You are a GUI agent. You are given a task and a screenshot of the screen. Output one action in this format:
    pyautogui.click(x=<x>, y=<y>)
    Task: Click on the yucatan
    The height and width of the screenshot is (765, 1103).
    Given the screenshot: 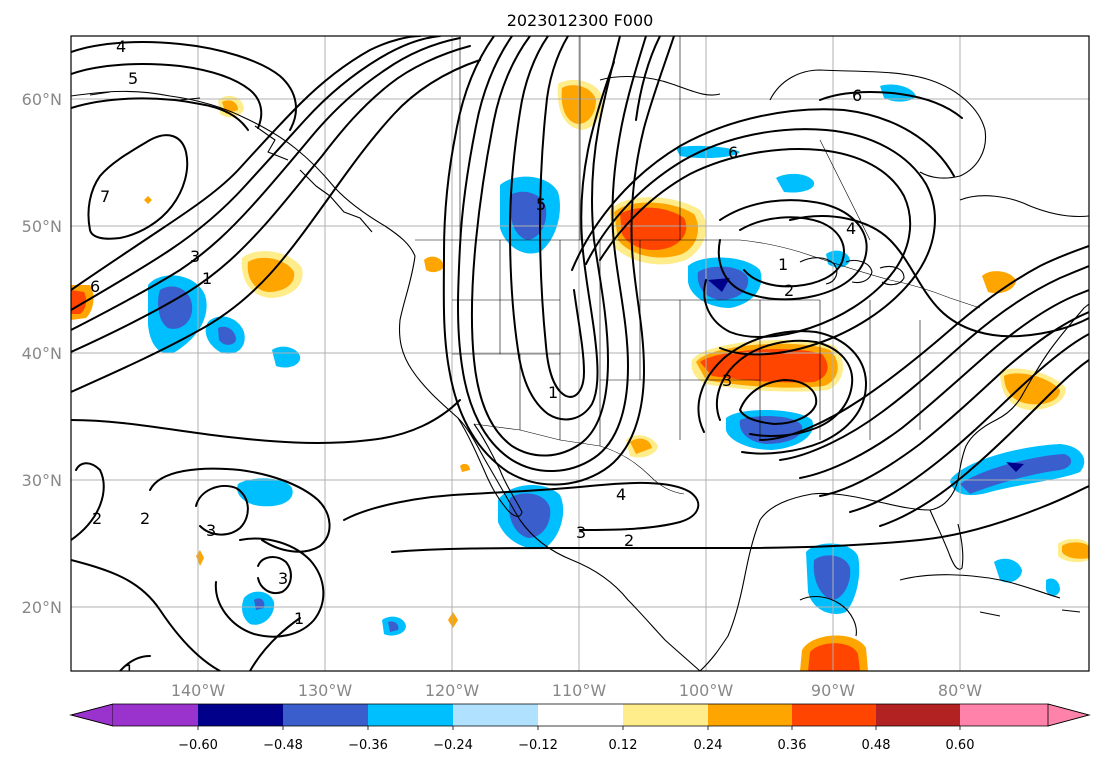 What is the action you would take?
    pyautogui.click(x=828, y=616)
    